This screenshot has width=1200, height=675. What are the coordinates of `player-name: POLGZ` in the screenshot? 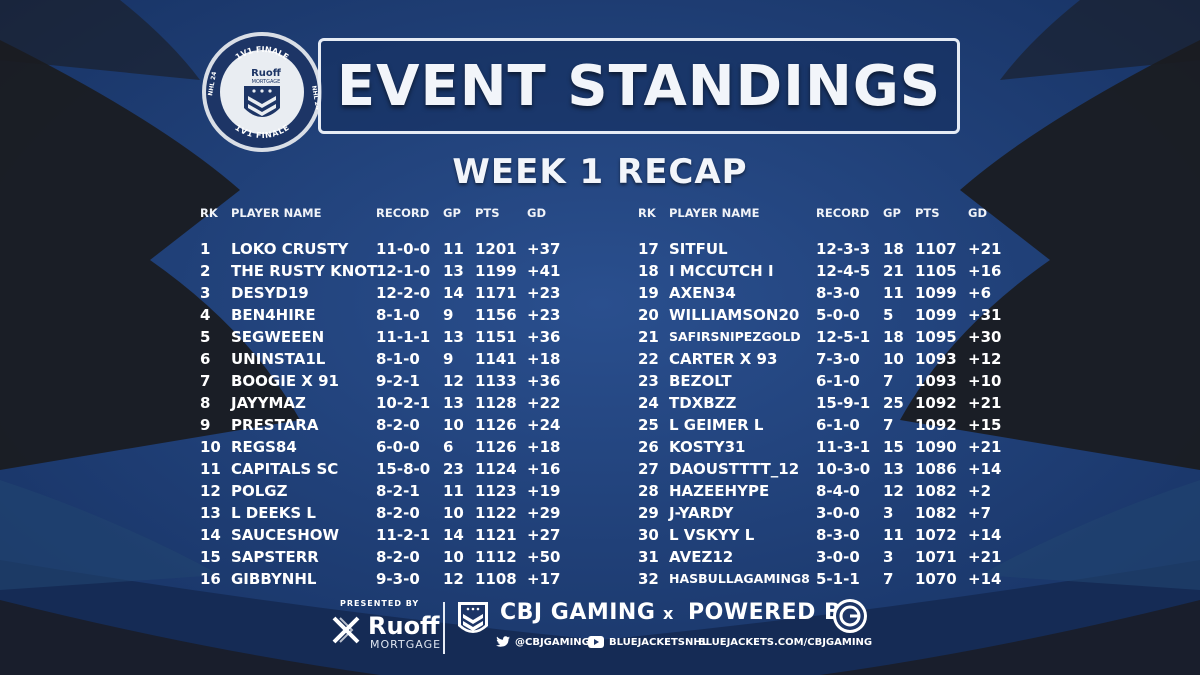 It's located at (259, 491).